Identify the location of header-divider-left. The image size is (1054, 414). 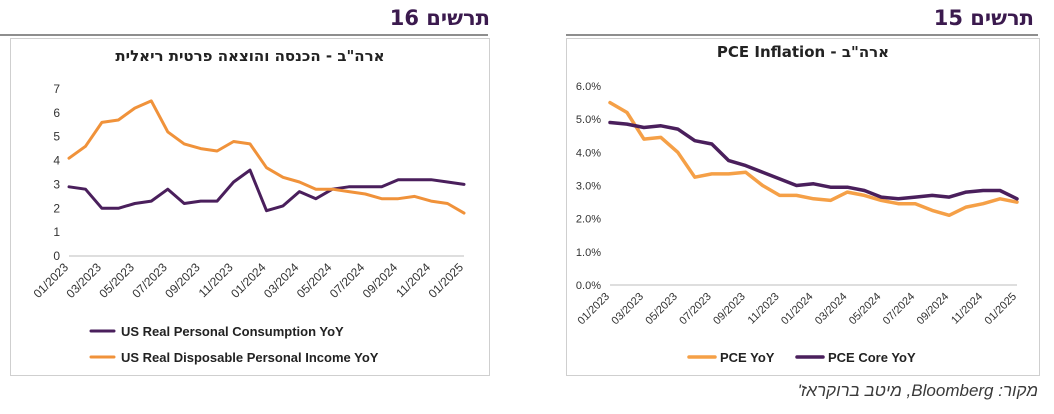
(244, 35).